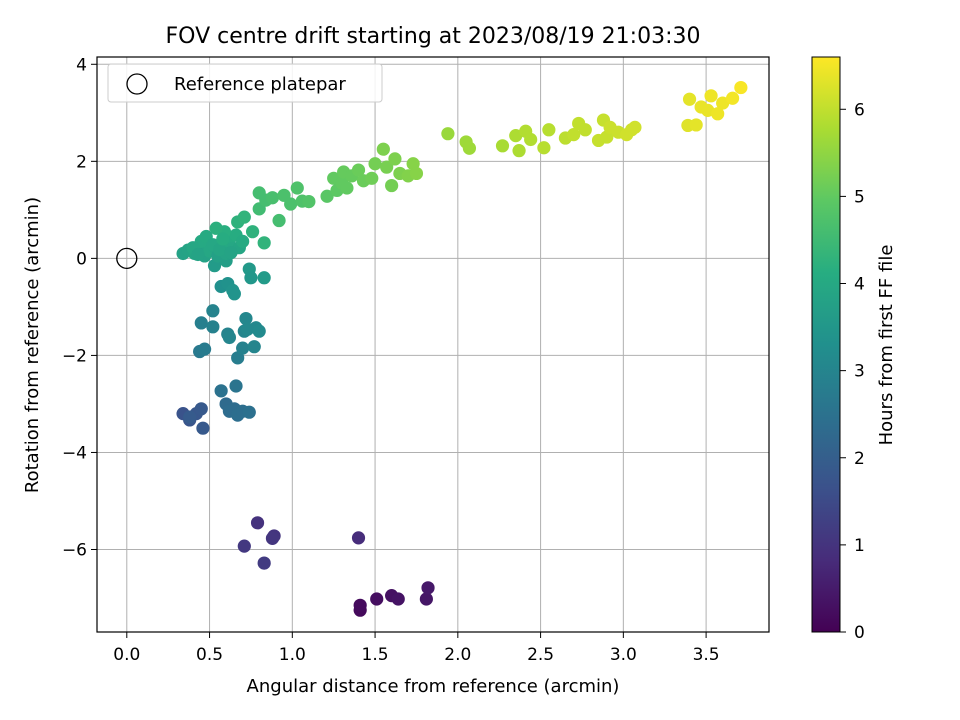  What do you see at coordinates (457, 655) in the screenshot?
I see `x-tick-label: 2.0` at bounding box center [457, 655].